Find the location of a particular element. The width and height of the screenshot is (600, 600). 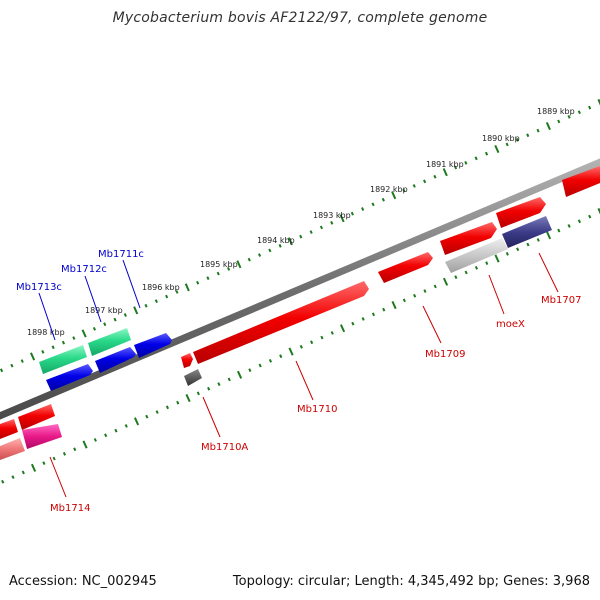

gene-label-mb1707: Mb1707 is located at coordinates (561, 300).